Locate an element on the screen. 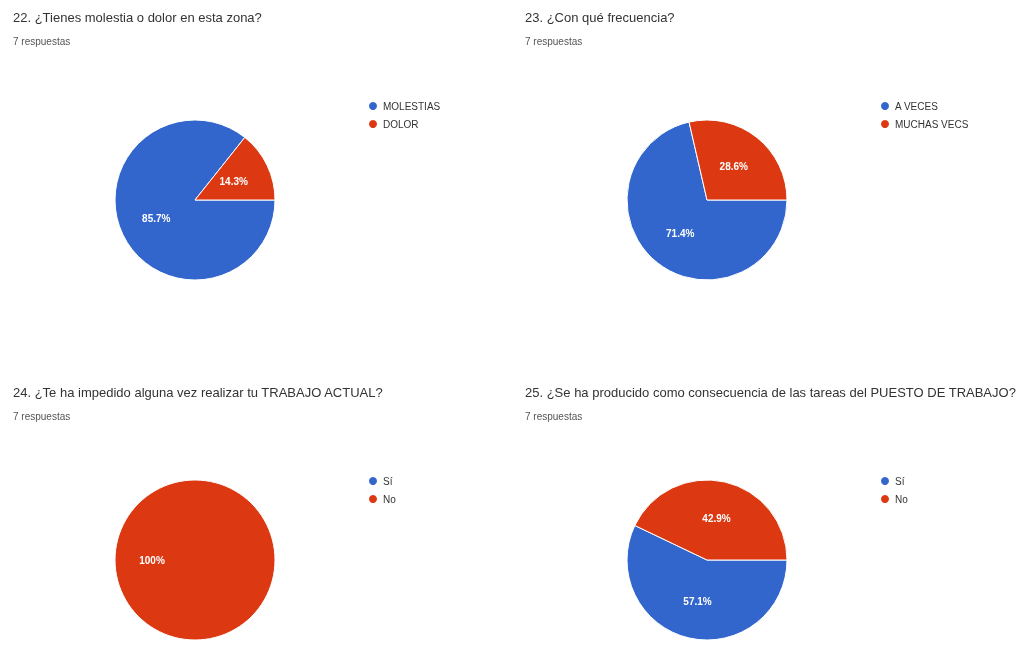 This screenshot has width=1017, height=668. chart-title: 24. ¿Te ha impedido alguna vez realizar tu TRABAJO ACTUAL? is located at coordinates (198, 392).